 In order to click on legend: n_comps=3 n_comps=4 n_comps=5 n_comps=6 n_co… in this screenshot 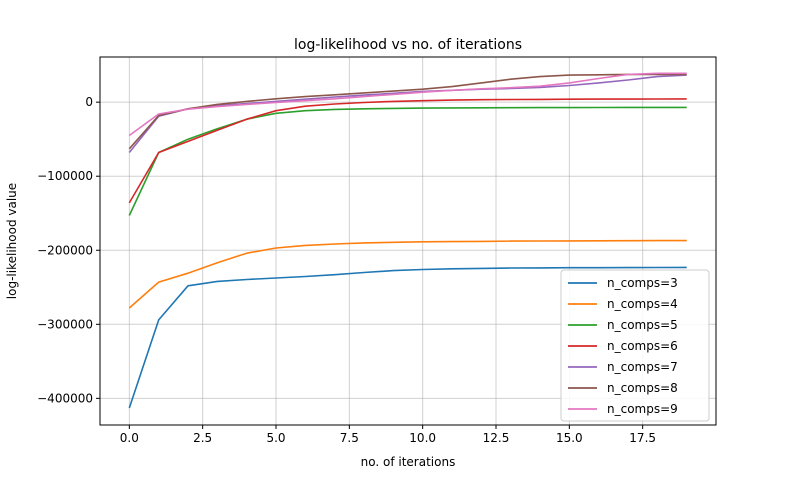, I will do `click(635, 345)`.